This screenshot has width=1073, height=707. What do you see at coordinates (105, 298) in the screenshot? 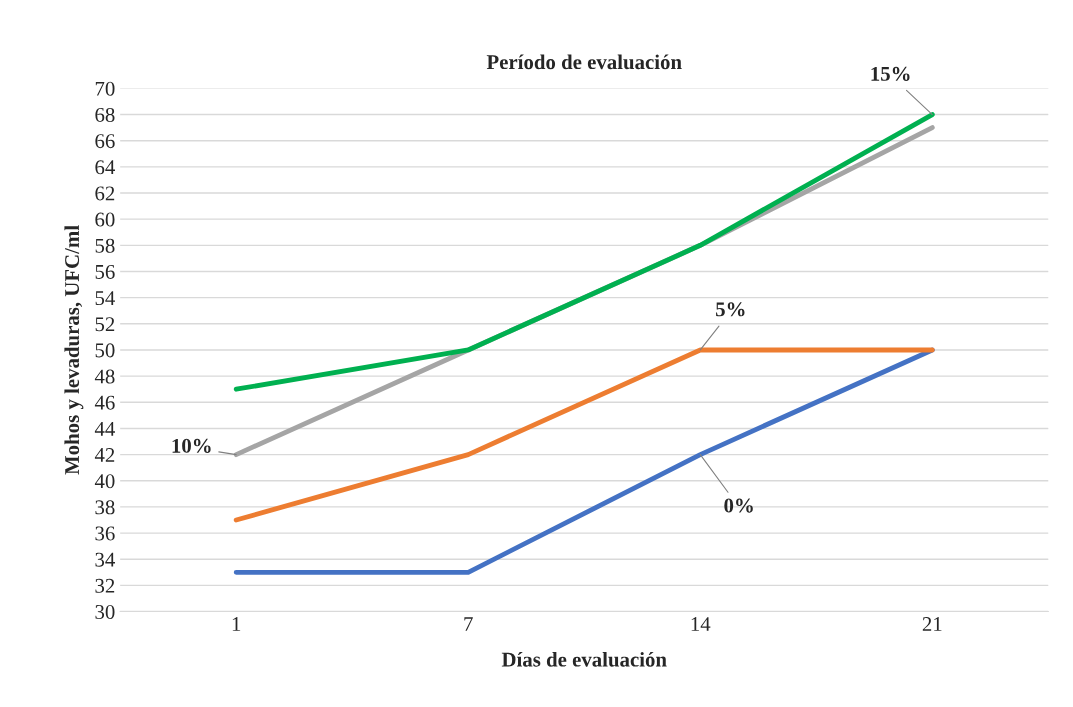
I see `y-tick-label: 54` at bounding box center [105, 298].